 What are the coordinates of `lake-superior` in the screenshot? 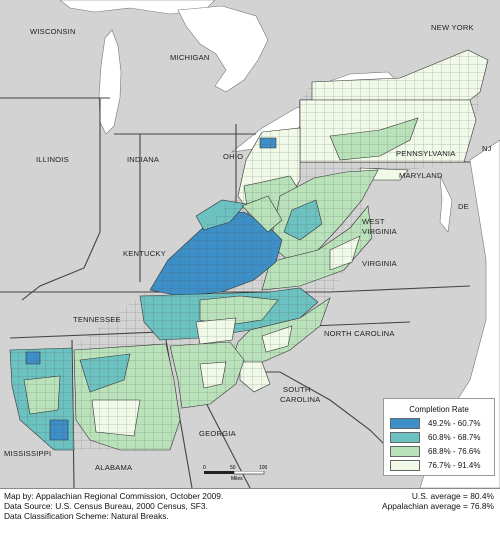 It's located at (137, 7).